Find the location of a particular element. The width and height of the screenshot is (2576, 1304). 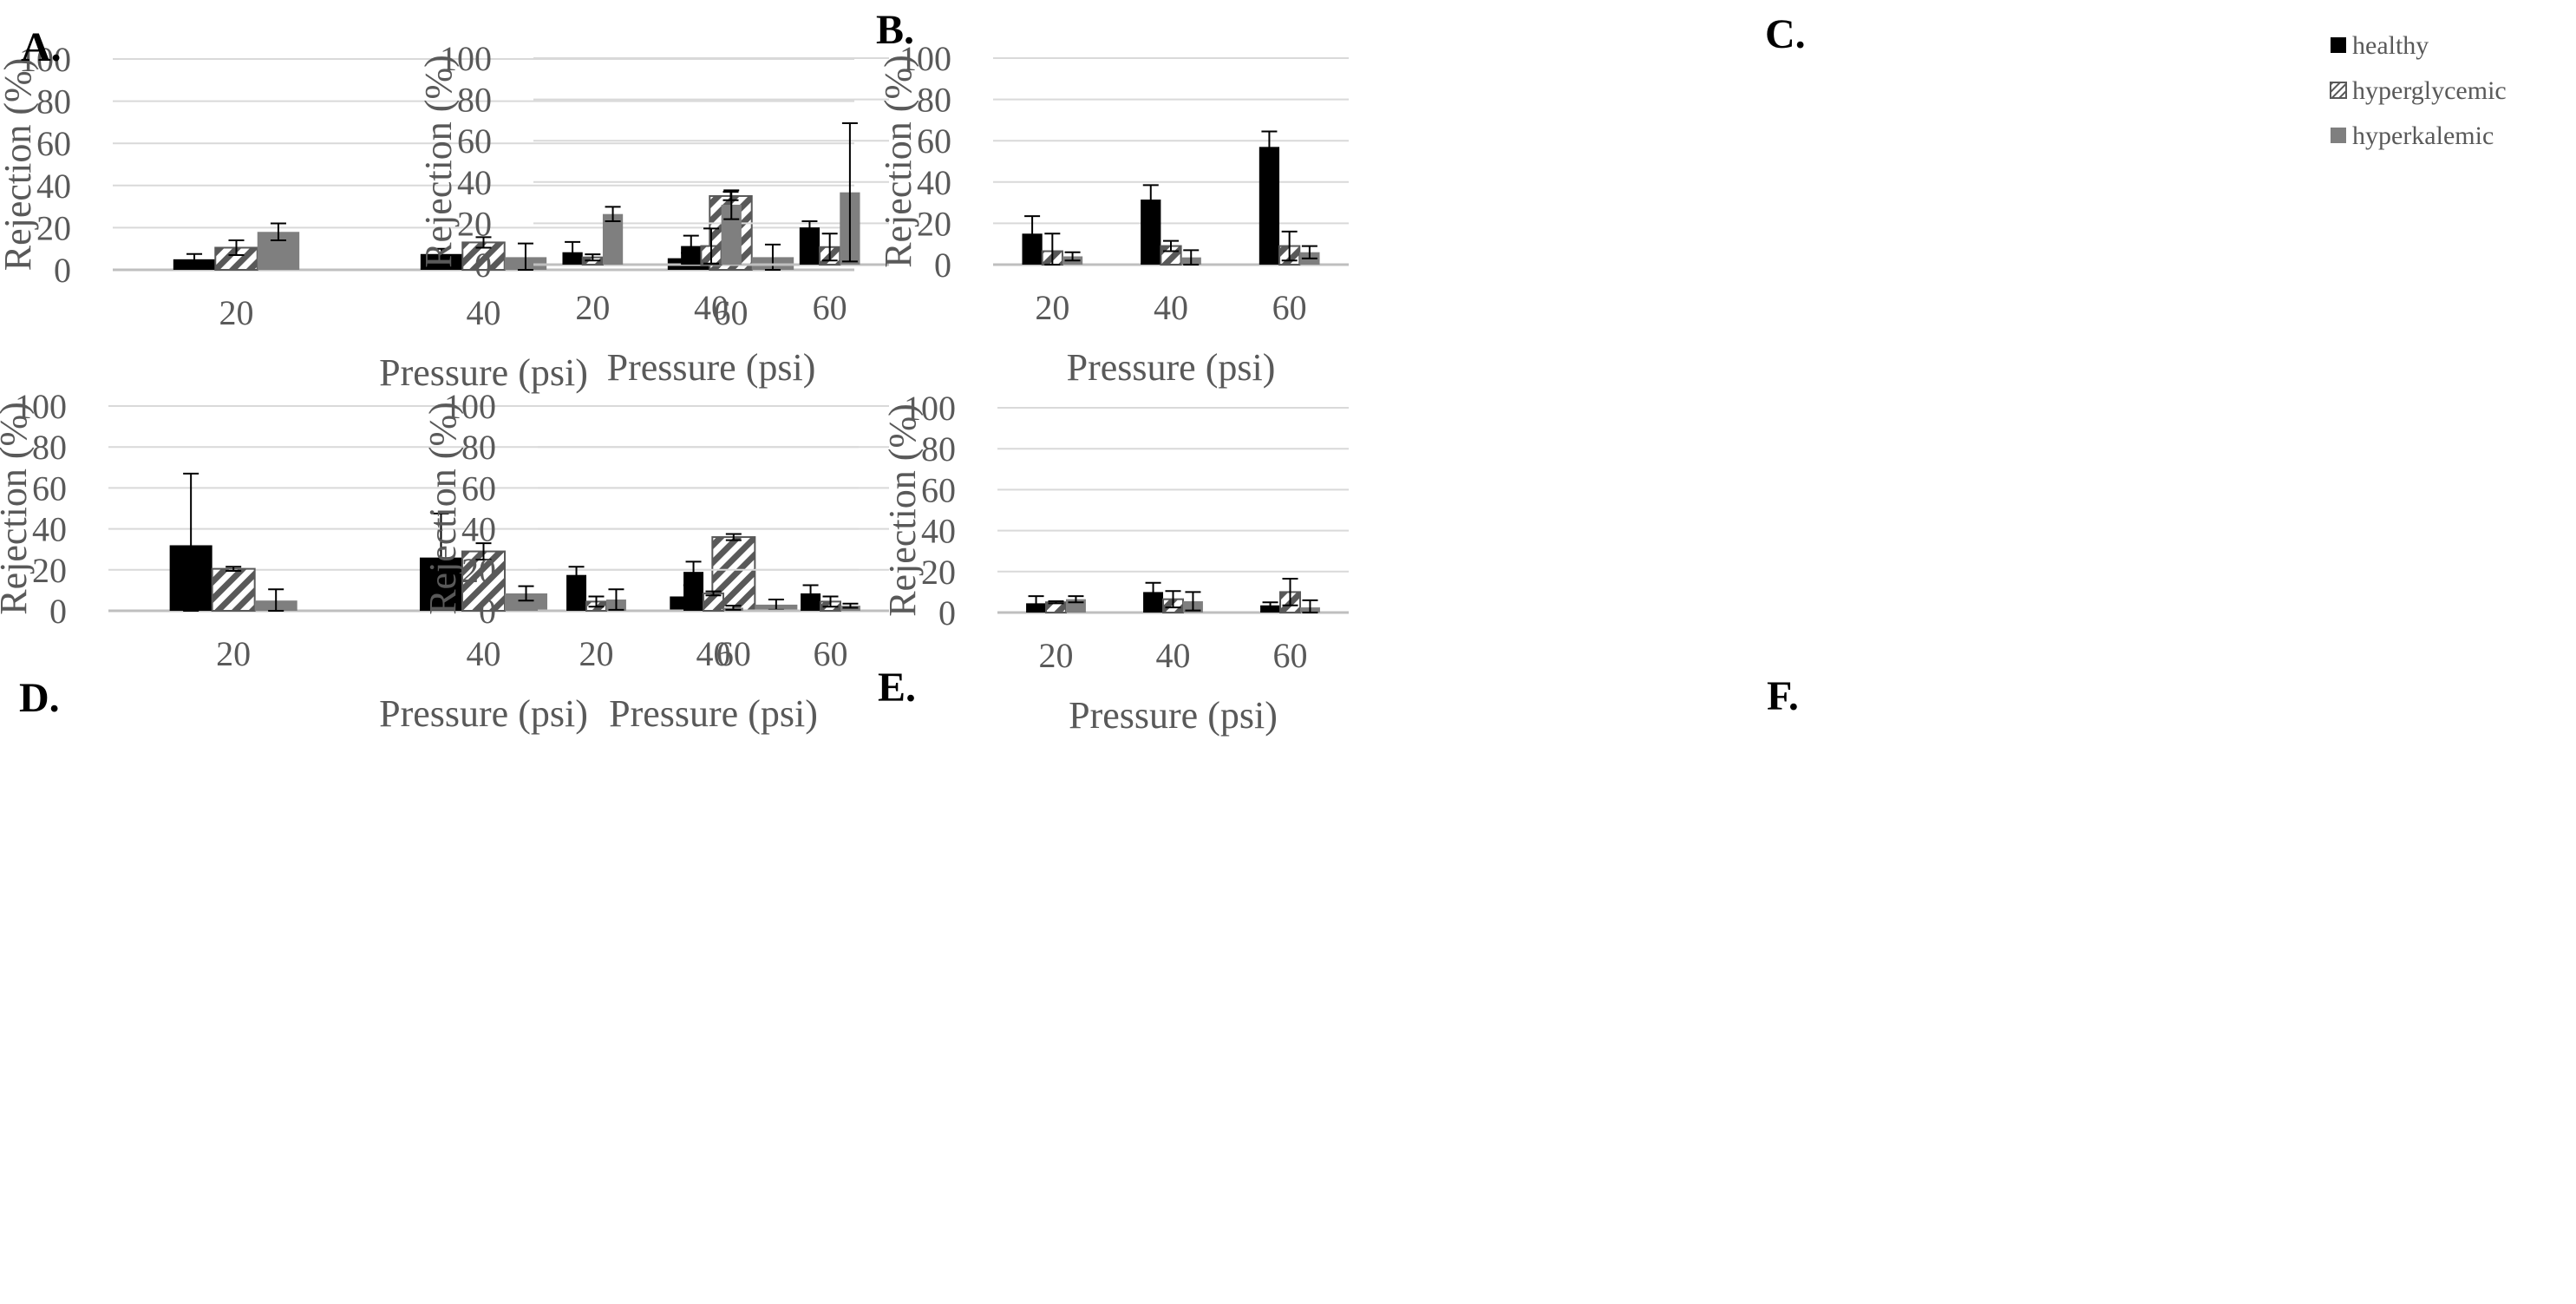

legend-label-hyperglycemic: hyperglycemic is located at coordinates (2429, 91).